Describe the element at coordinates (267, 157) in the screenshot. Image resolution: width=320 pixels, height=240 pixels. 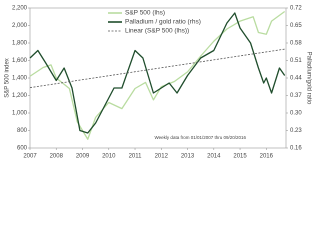
I see `x-tick-label: 2016` at that location.